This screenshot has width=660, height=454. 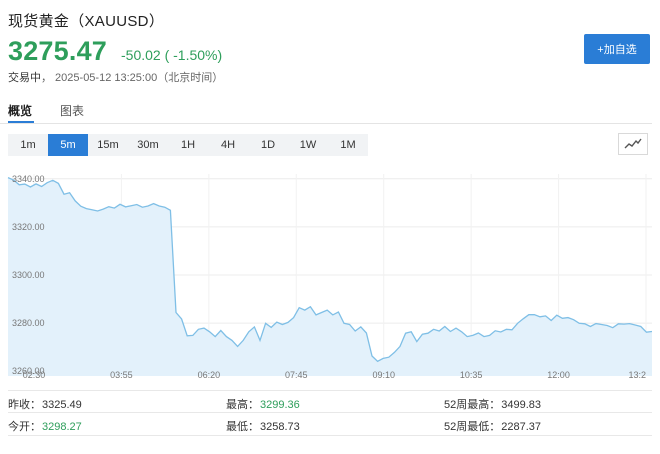 I want to click on stats-row: 昨收：3325.49 最高：3299.36 52周最高：3499.83, so click(x=330, y=401).